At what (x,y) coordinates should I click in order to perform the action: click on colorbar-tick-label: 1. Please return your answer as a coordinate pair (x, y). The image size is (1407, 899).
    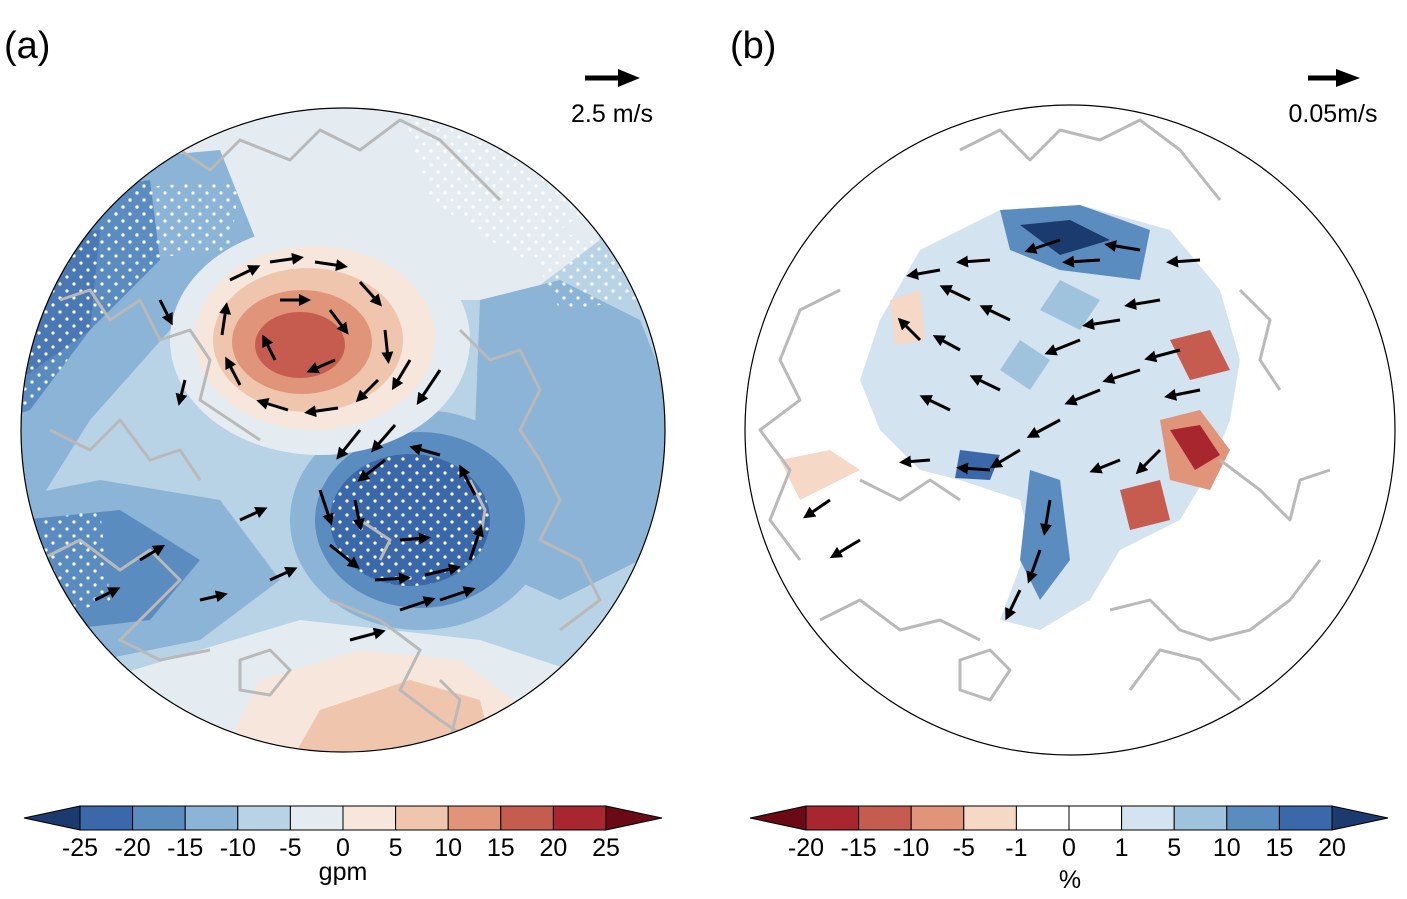
    Looking at the image, I should click on (1122, 848).